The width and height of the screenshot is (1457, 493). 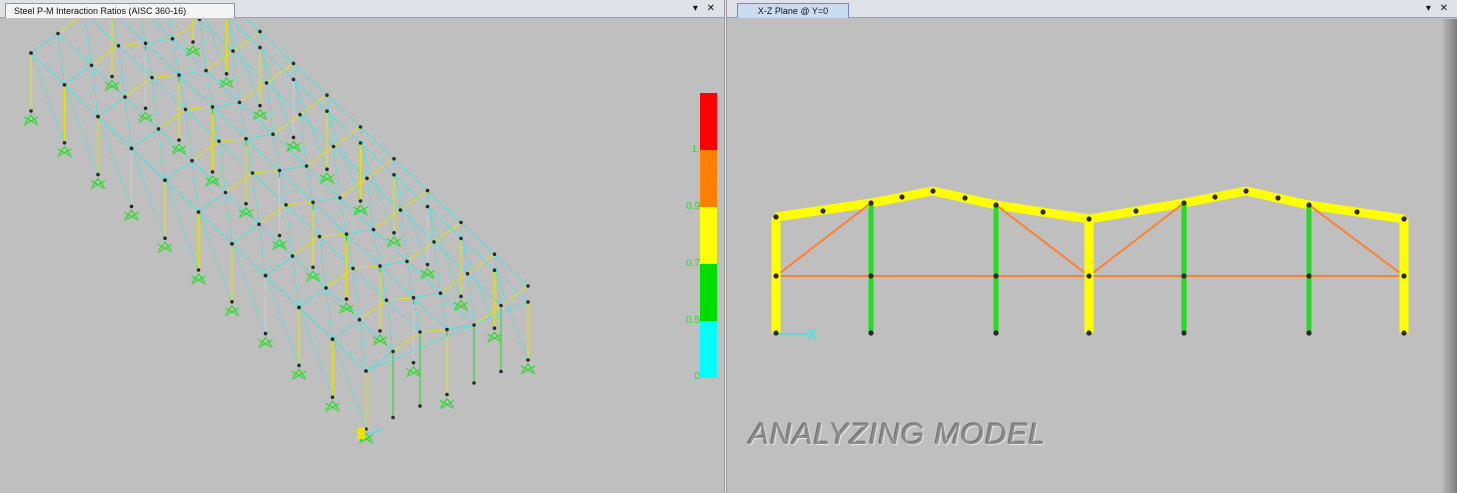 I want to click on legend-label-0-7: 0.7, so click(x=693, y=263).